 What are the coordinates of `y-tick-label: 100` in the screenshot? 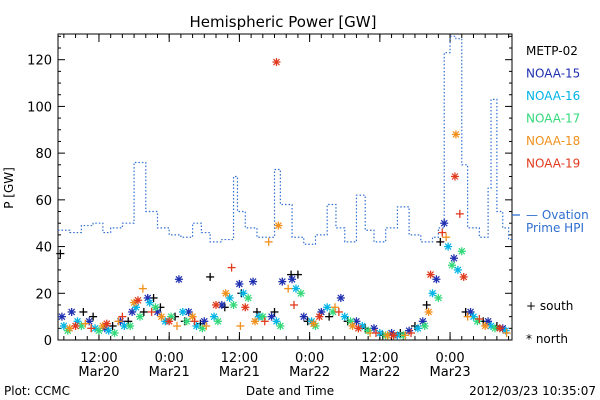 It's located at (39, 107).